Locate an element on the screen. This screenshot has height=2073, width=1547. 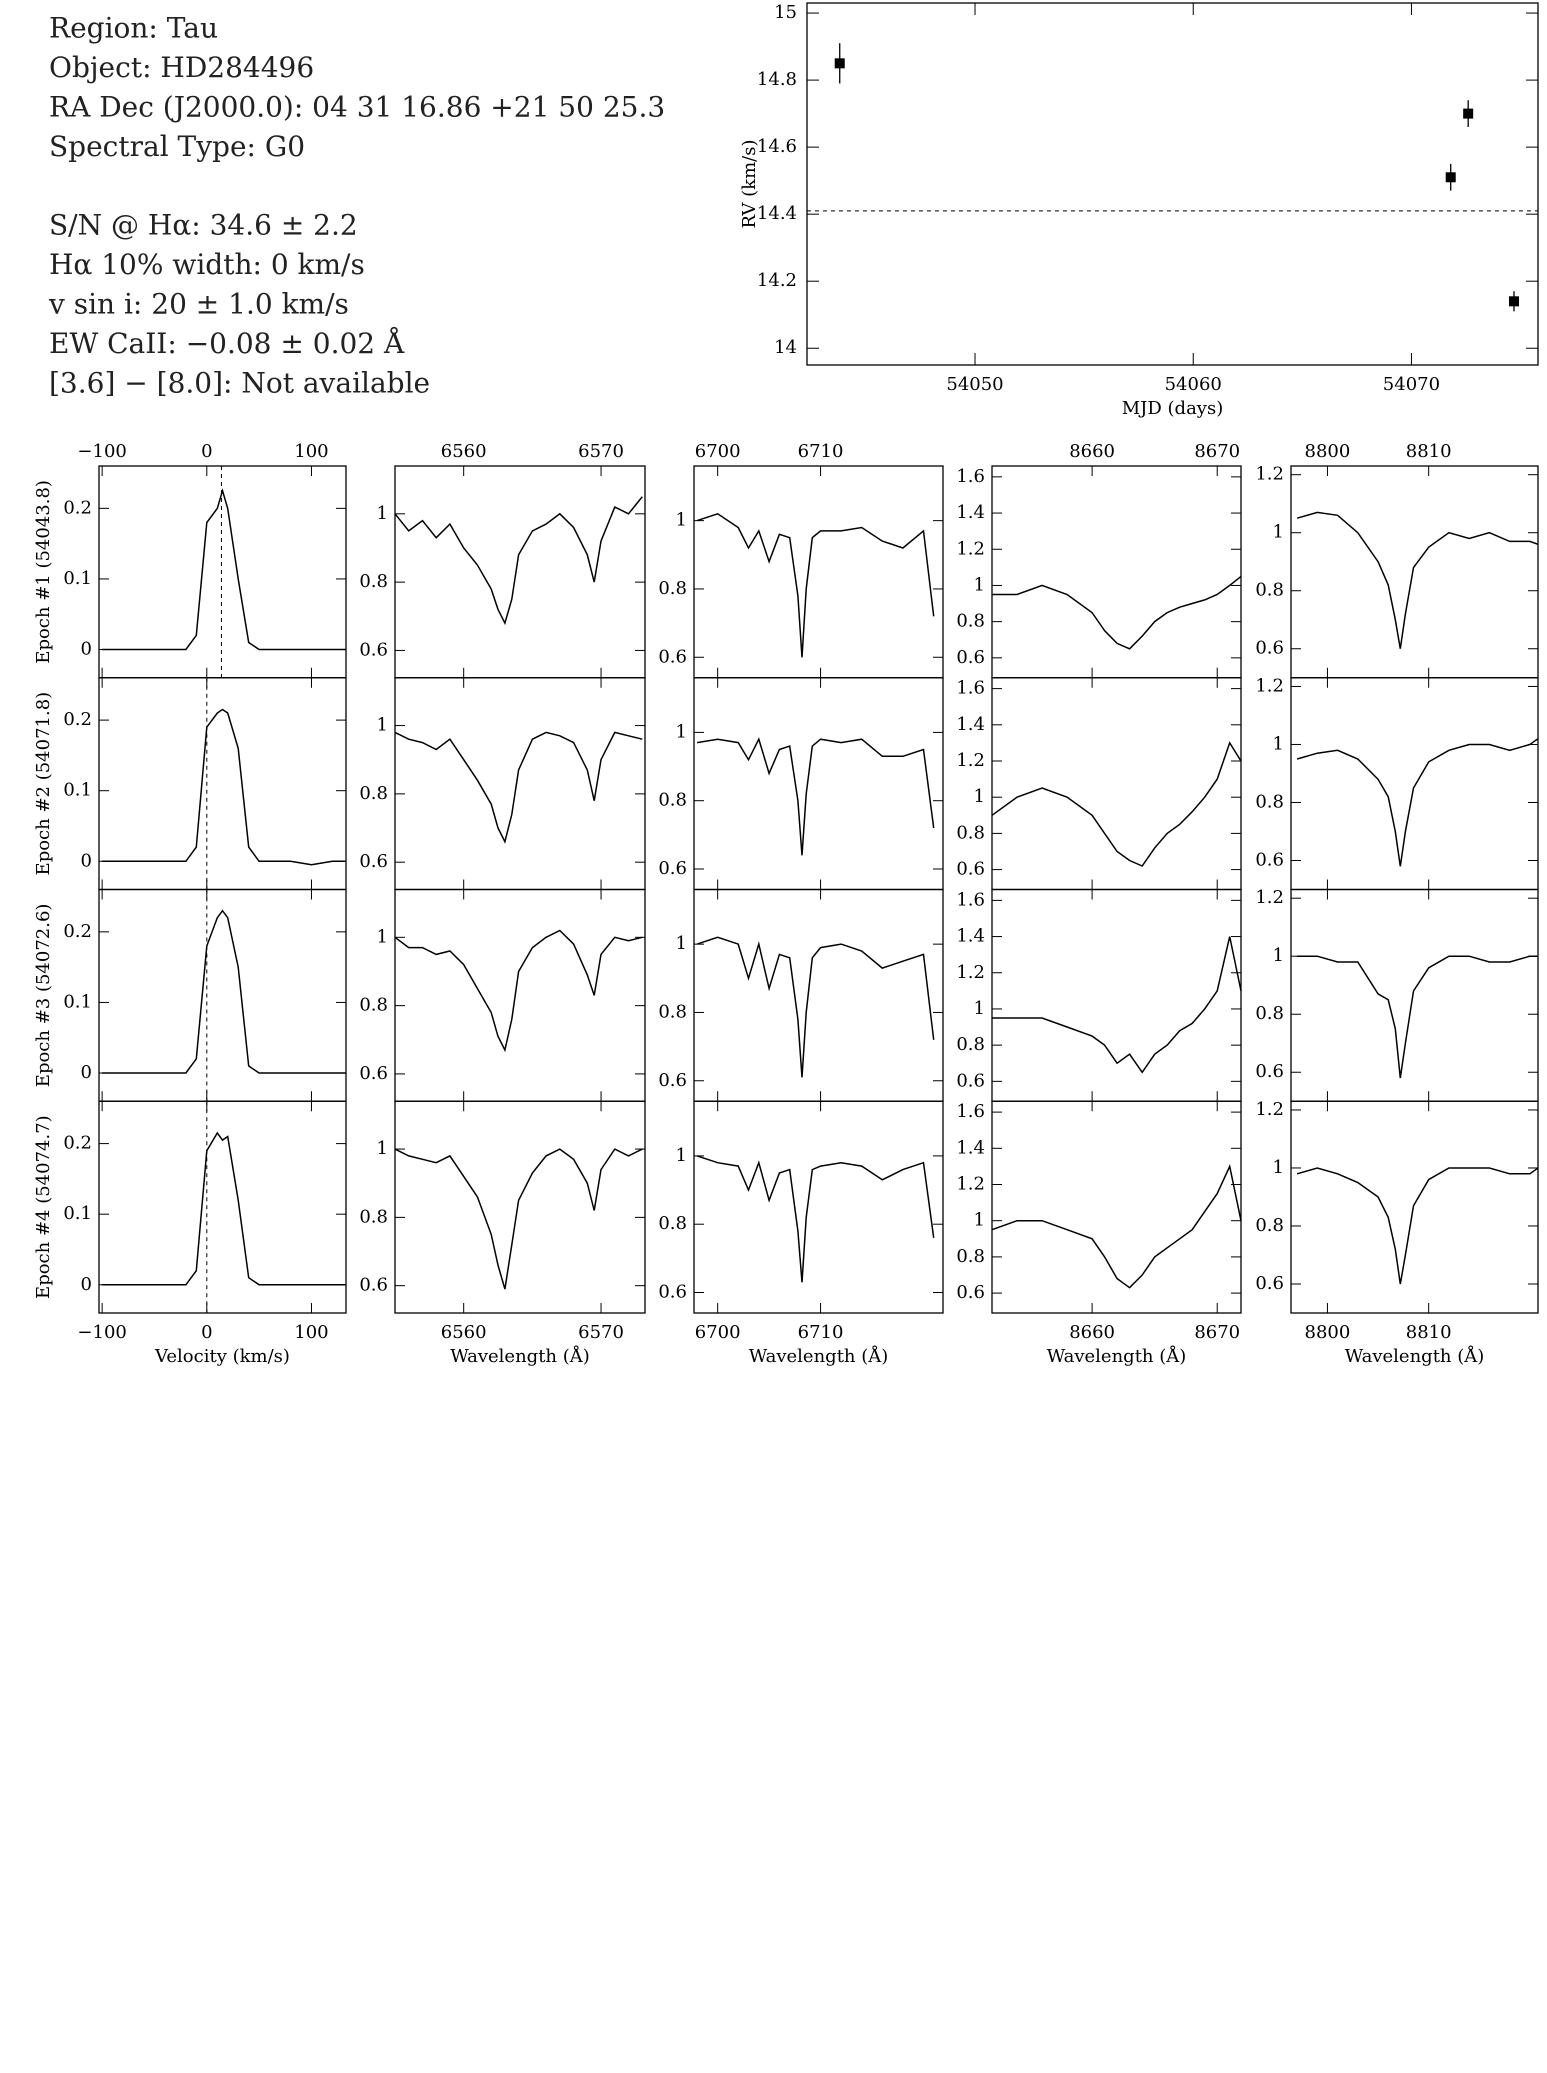
y-tick-label: 14.8 is located at coordinates (777, 79).